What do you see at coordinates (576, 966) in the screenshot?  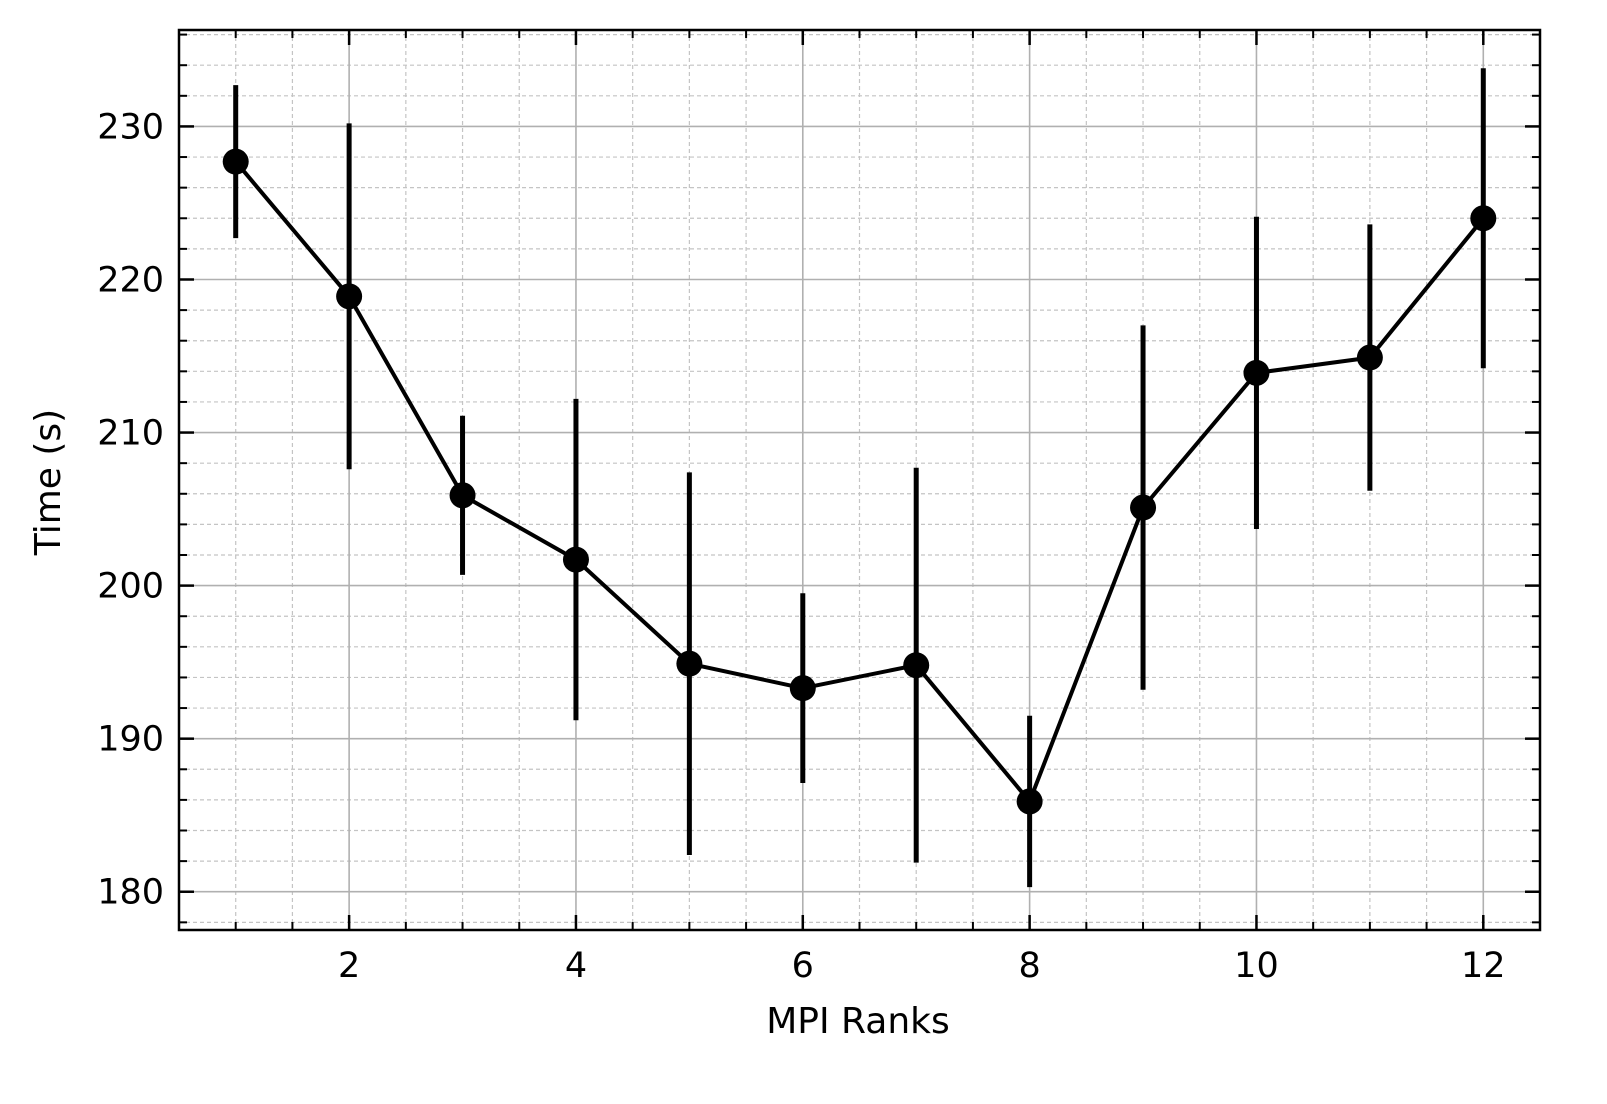 I see `x-tick-label: 4` at bounding box center [576, 966].